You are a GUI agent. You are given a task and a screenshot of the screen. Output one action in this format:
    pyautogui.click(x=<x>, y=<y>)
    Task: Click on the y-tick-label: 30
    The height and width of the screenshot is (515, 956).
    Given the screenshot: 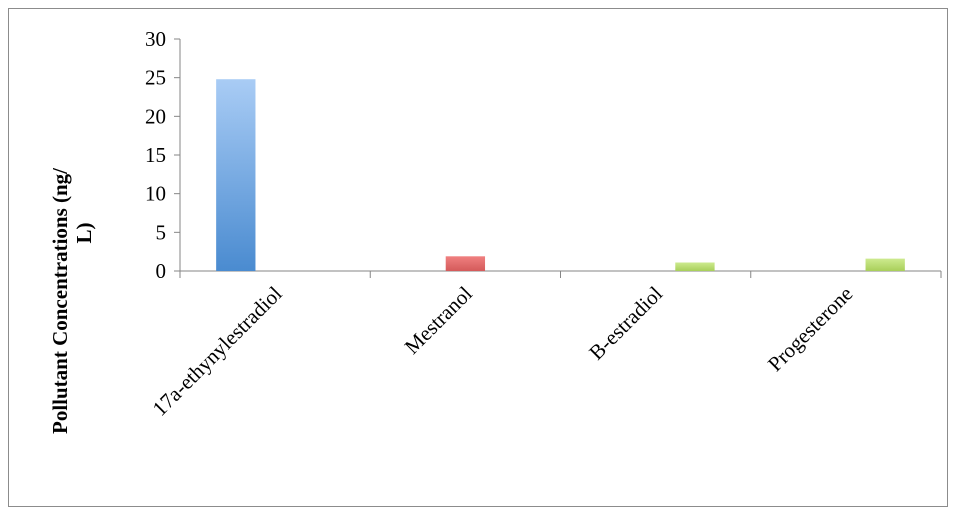 What is the action you would take?
    pyautogui.click(x=155, y=39)
    